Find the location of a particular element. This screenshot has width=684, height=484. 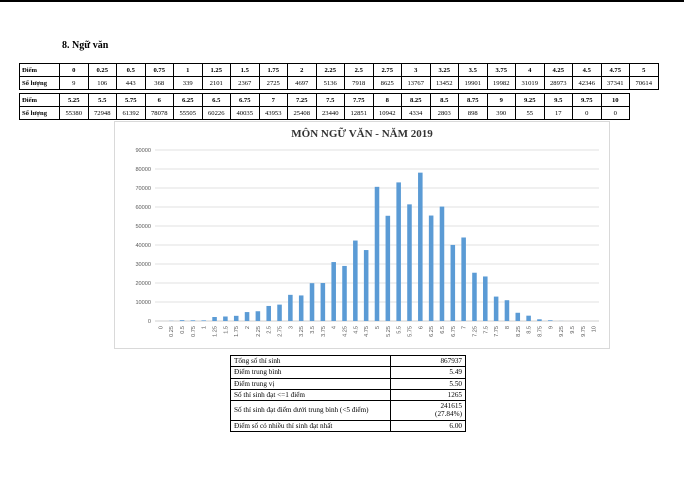

score-cell: 8.25 is located at coordinates (416, 100).